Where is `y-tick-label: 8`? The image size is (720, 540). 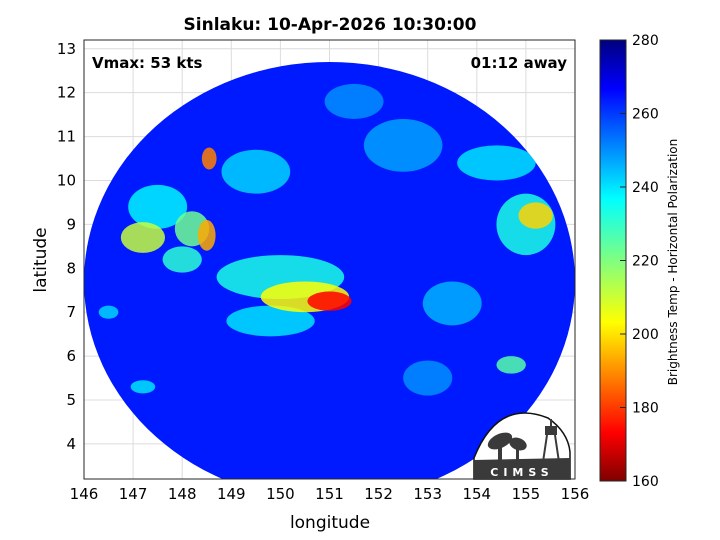
y-tick-label: 8 is located at coordinates (71, 268).